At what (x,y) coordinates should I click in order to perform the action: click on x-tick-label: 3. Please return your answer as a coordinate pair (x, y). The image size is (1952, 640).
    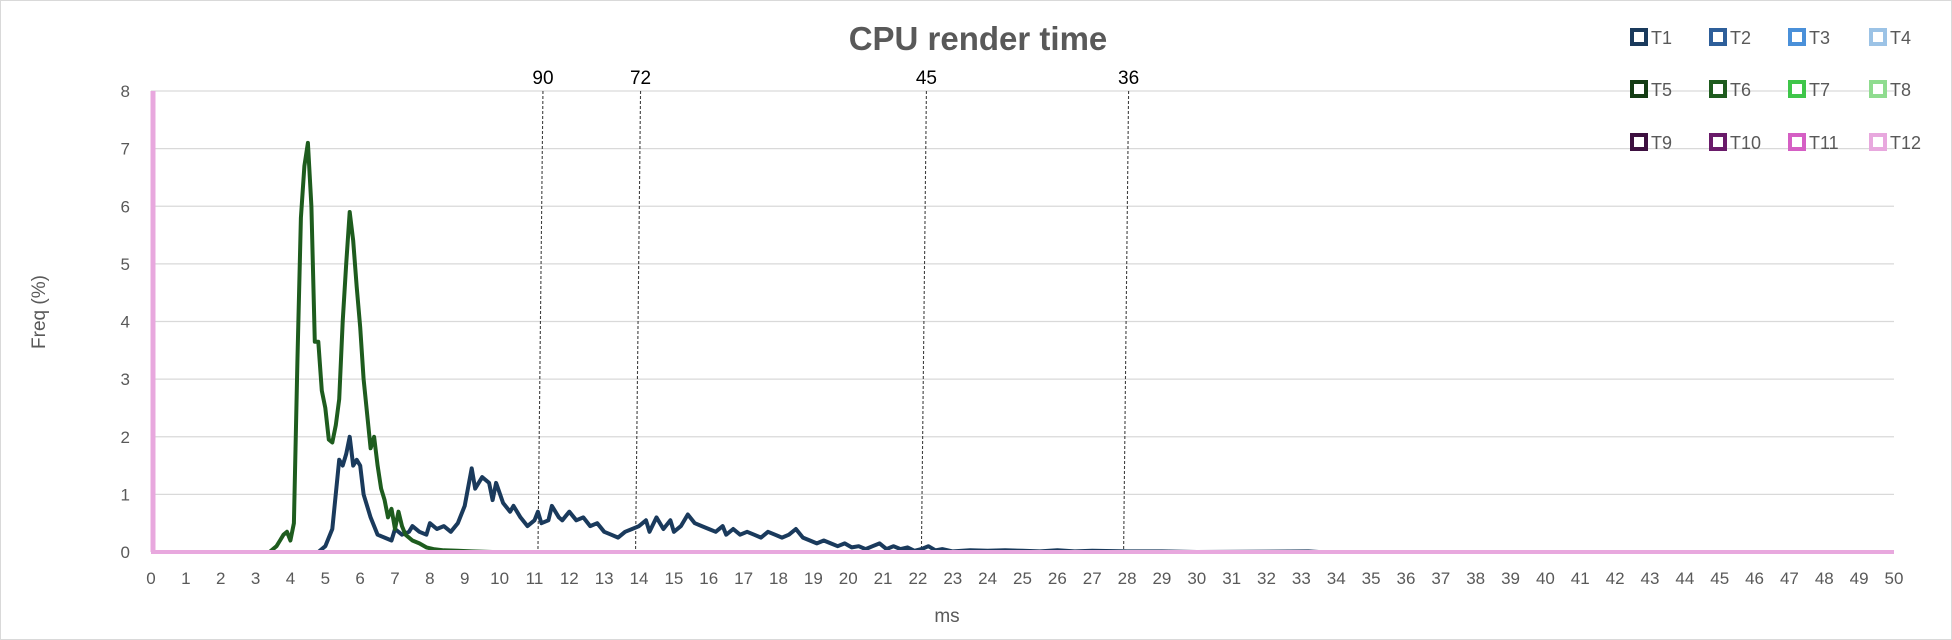
    Looking at the image, I should click on (255, 578).